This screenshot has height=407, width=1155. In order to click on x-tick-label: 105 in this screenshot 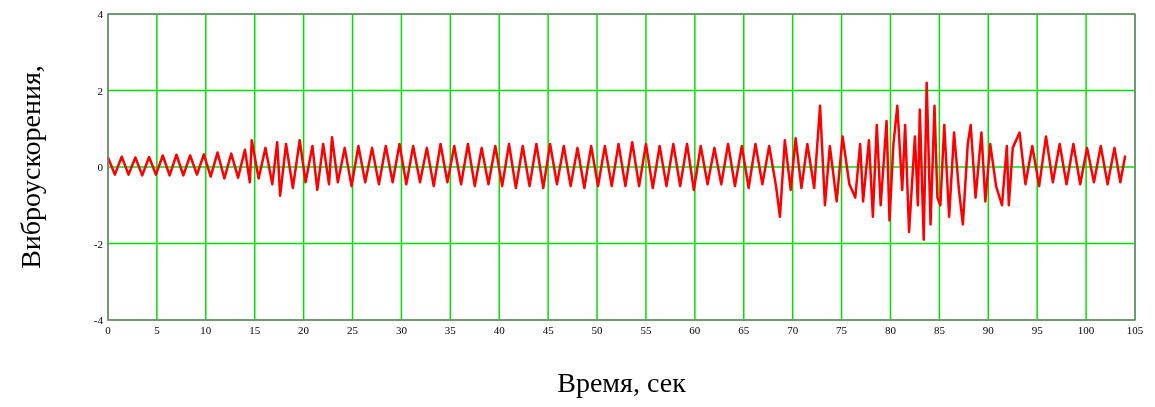, I will do `click(1135, 330)`.